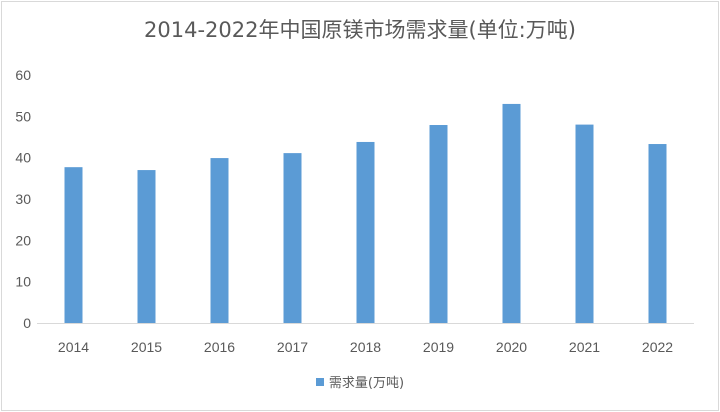 This screenshot has width=720, height=412. What do you see at coordinates (511, 347) in the screenshot?
I see `x-tick-label: 2020` at bounding box center [511, 347].